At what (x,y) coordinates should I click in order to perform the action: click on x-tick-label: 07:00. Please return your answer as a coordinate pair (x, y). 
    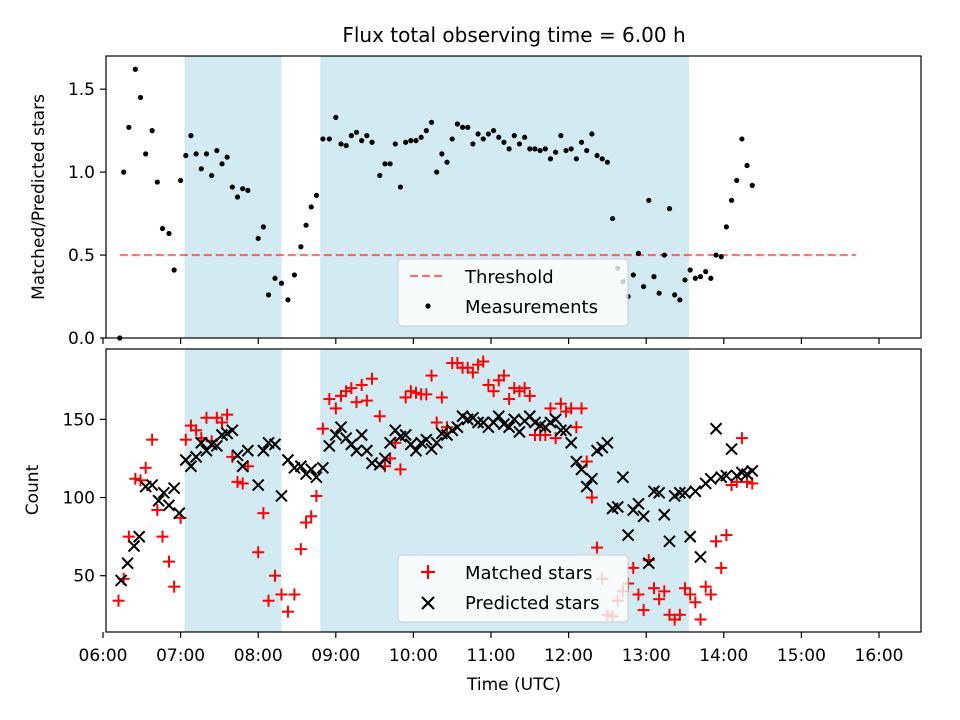
    Looking at the image, I should click on (180, 656).